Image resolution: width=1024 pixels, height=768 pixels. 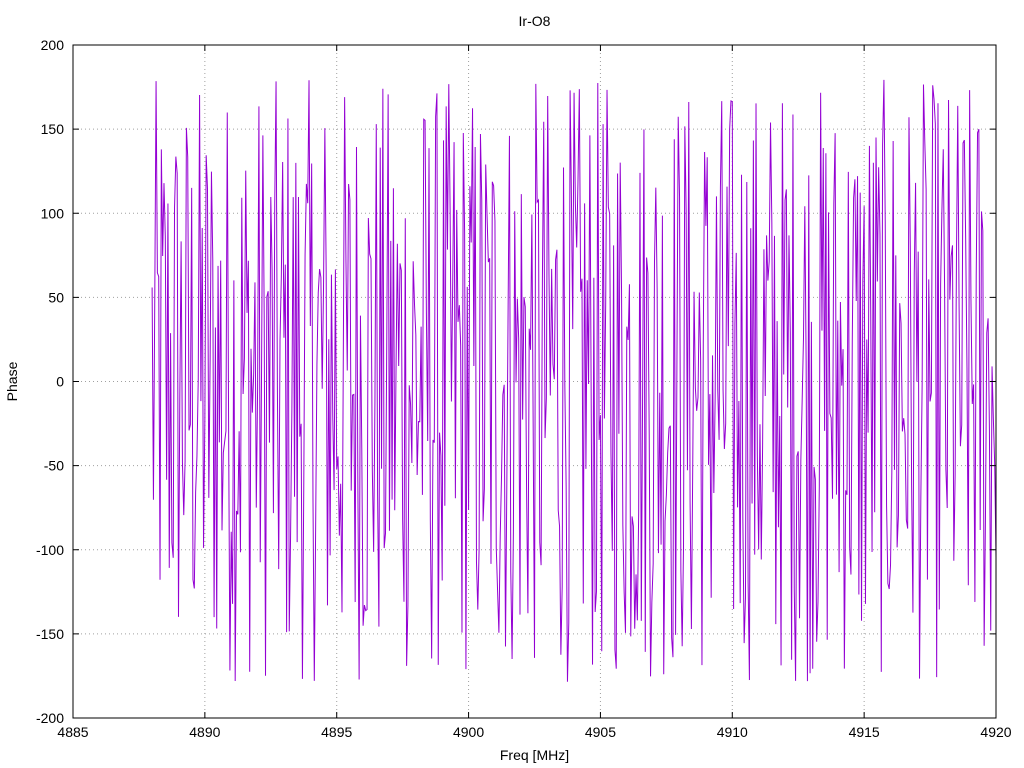 What do you see at coordinates (50, 634) in the screenshot?
I see `y-tick-label: -150` at bounding box center [50, 634].